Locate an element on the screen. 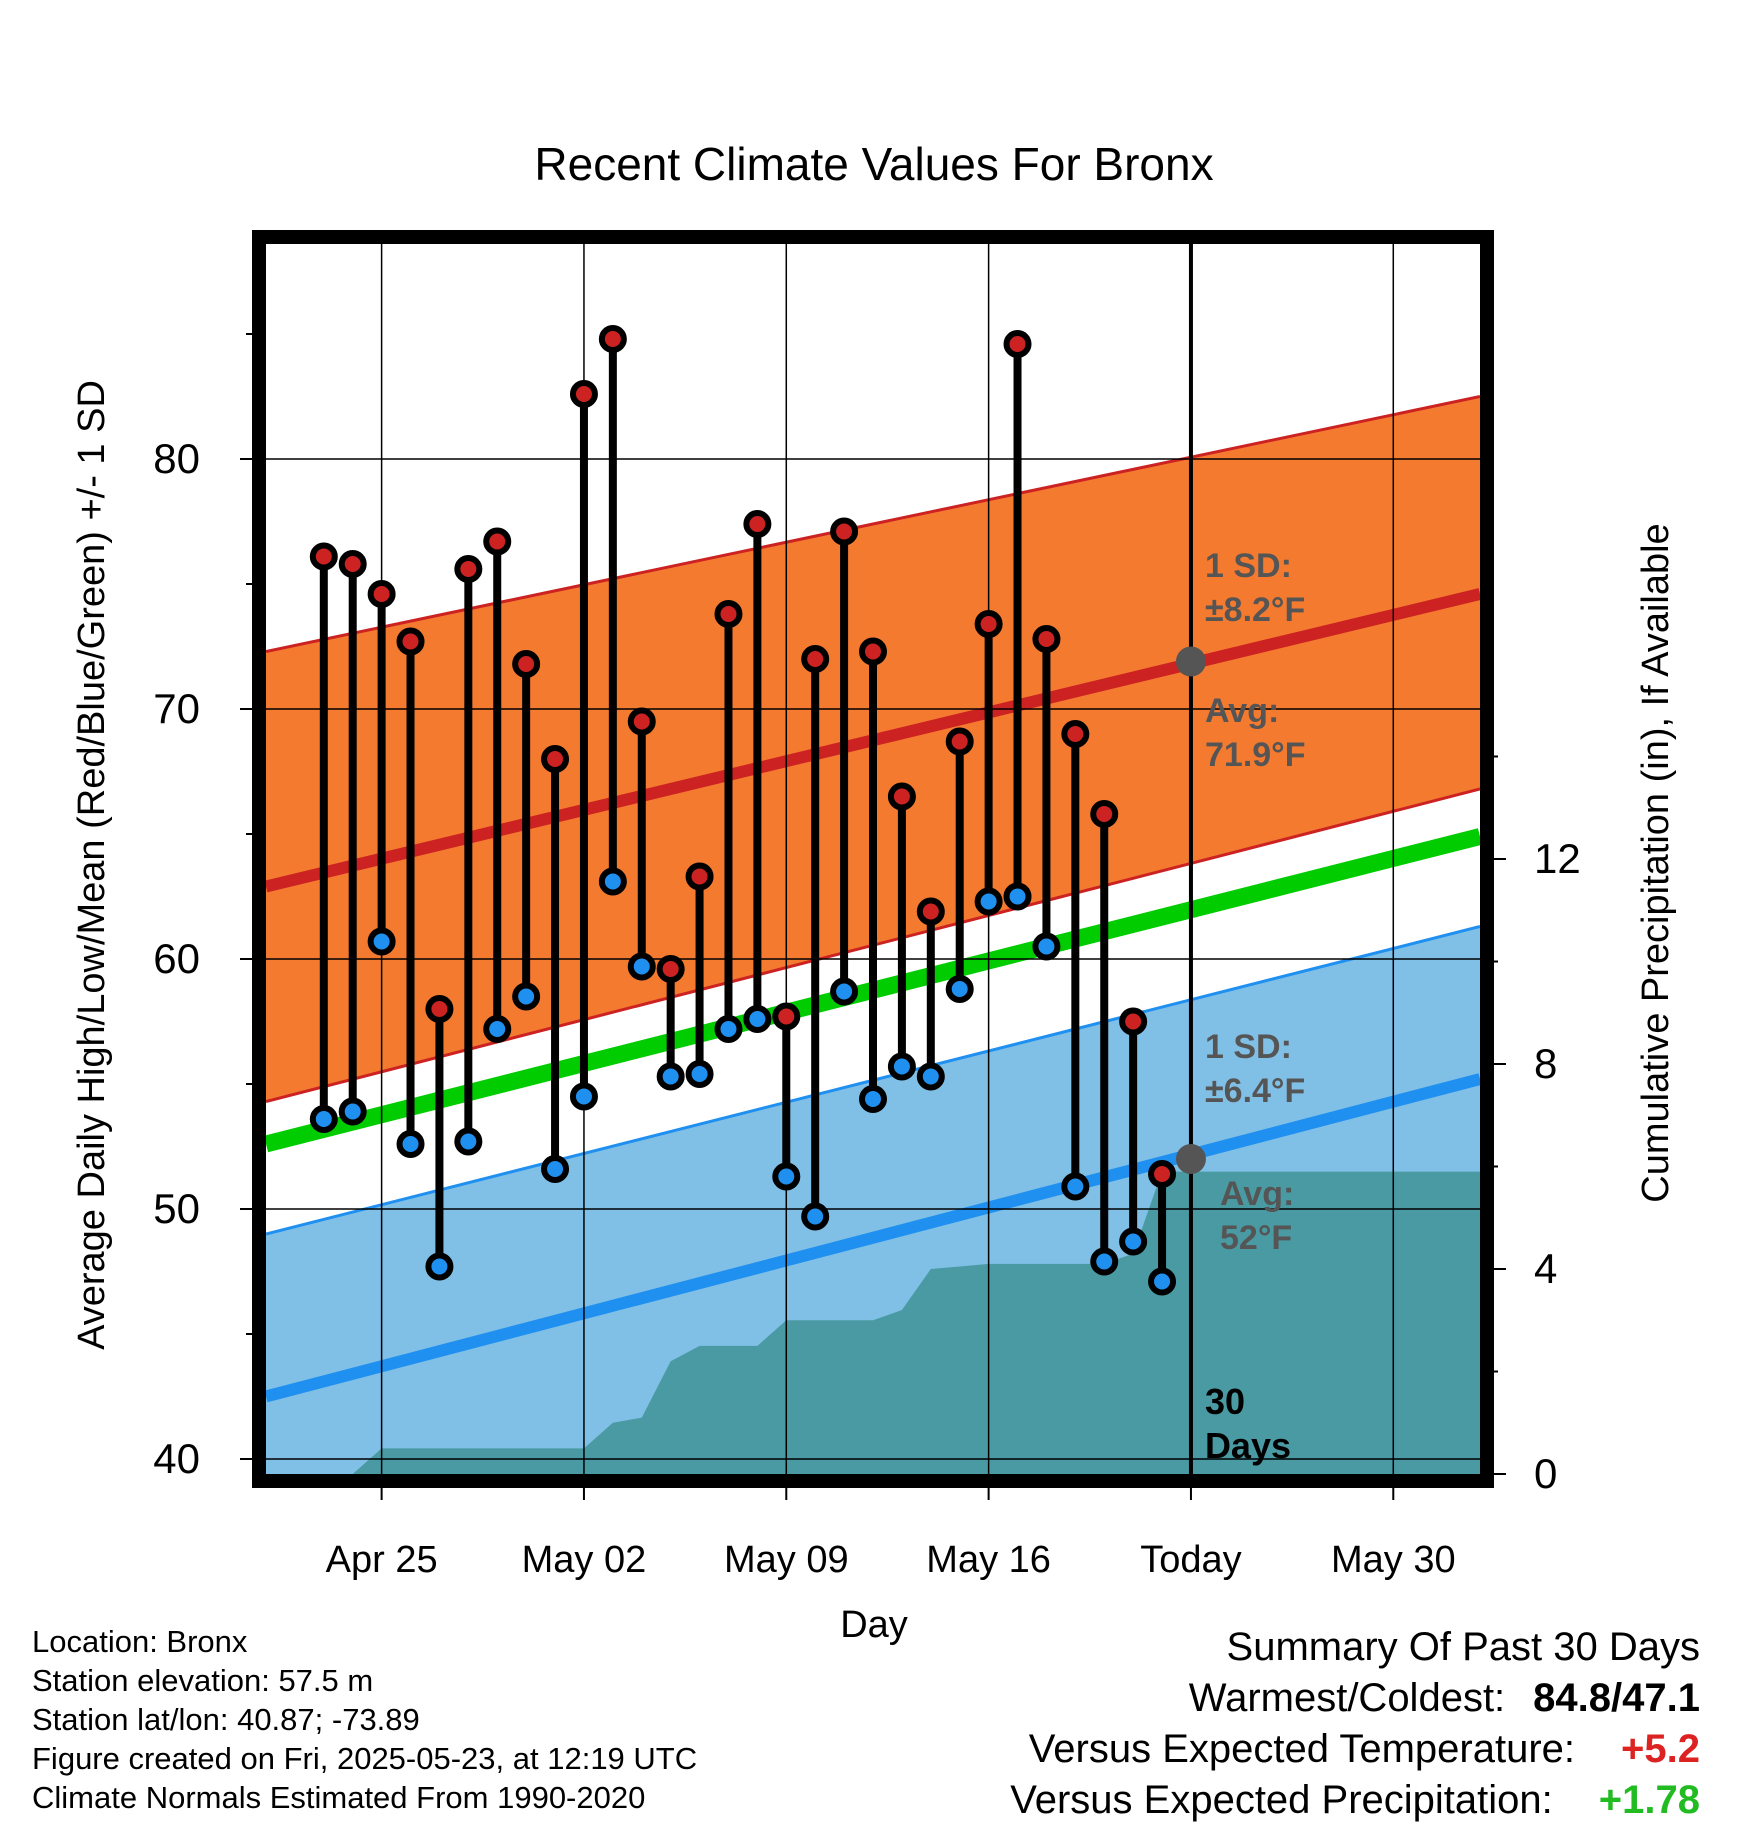 The image size is (1748, 1828). x-tick-label: Today is located at coordinates (1190, 1560).